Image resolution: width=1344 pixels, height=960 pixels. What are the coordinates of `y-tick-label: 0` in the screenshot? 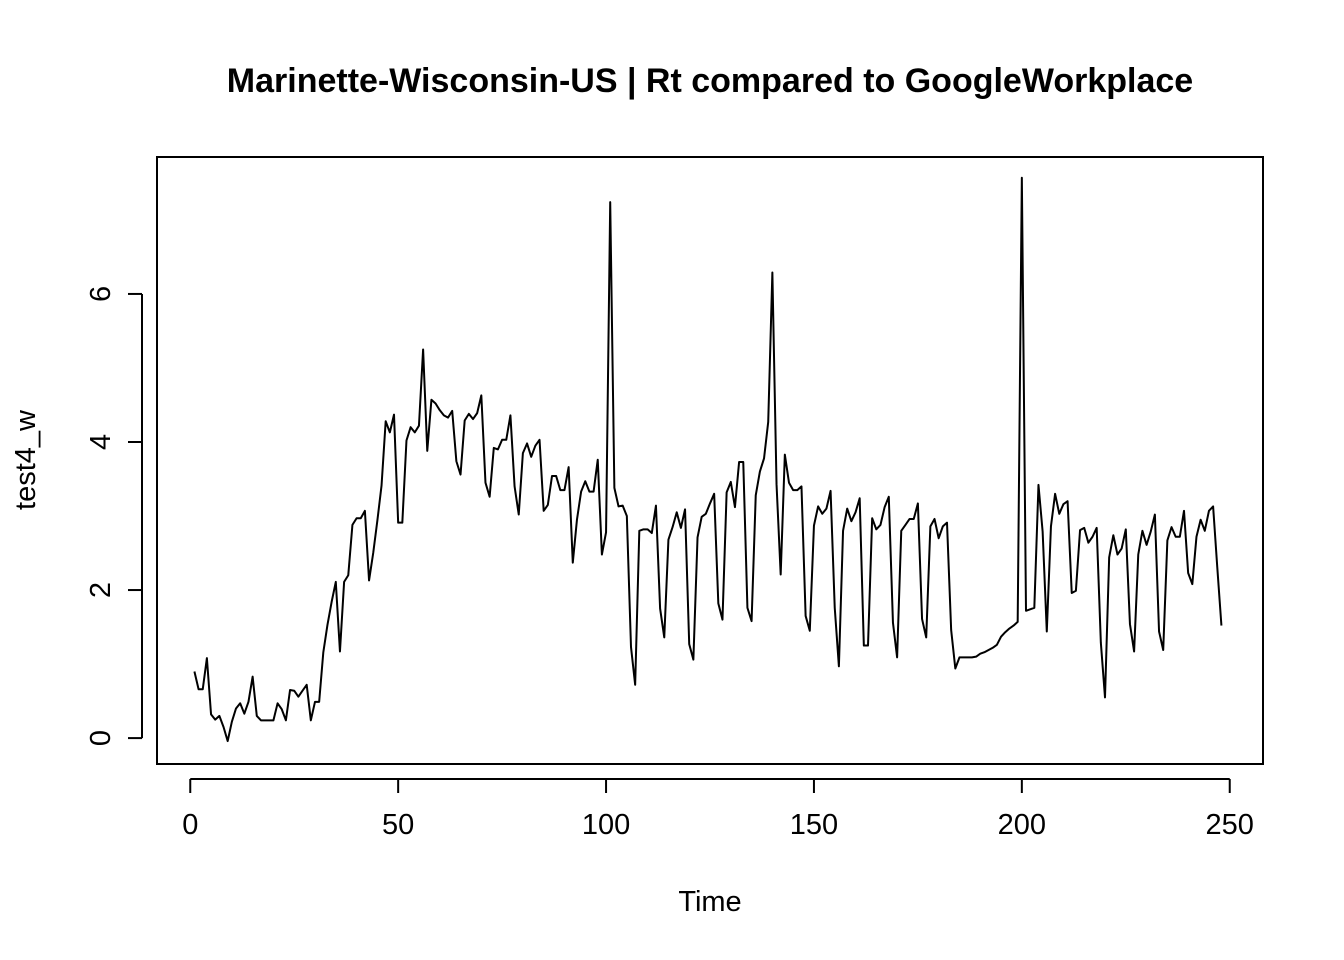 It's located at (101, 738).